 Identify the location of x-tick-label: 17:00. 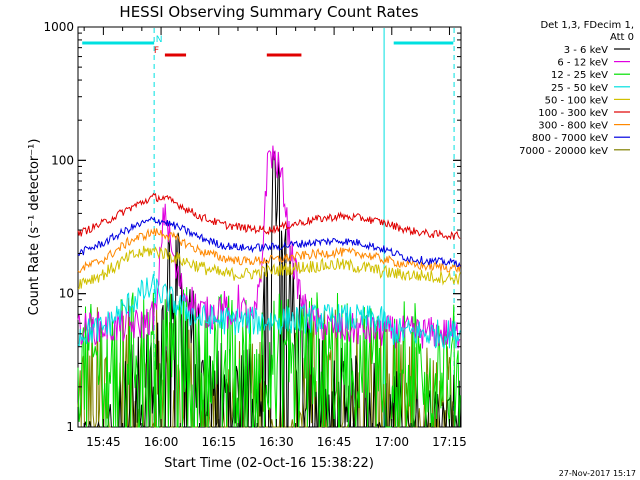
(391, 442).